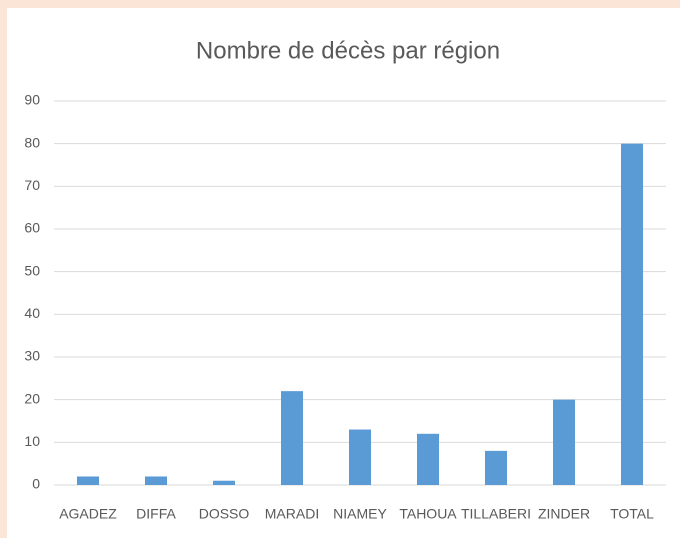  What do you see at coordinates (564, 514) in the screenshot?
I see `x-tick-label: ZINDER` at bounding box center [564, 514].